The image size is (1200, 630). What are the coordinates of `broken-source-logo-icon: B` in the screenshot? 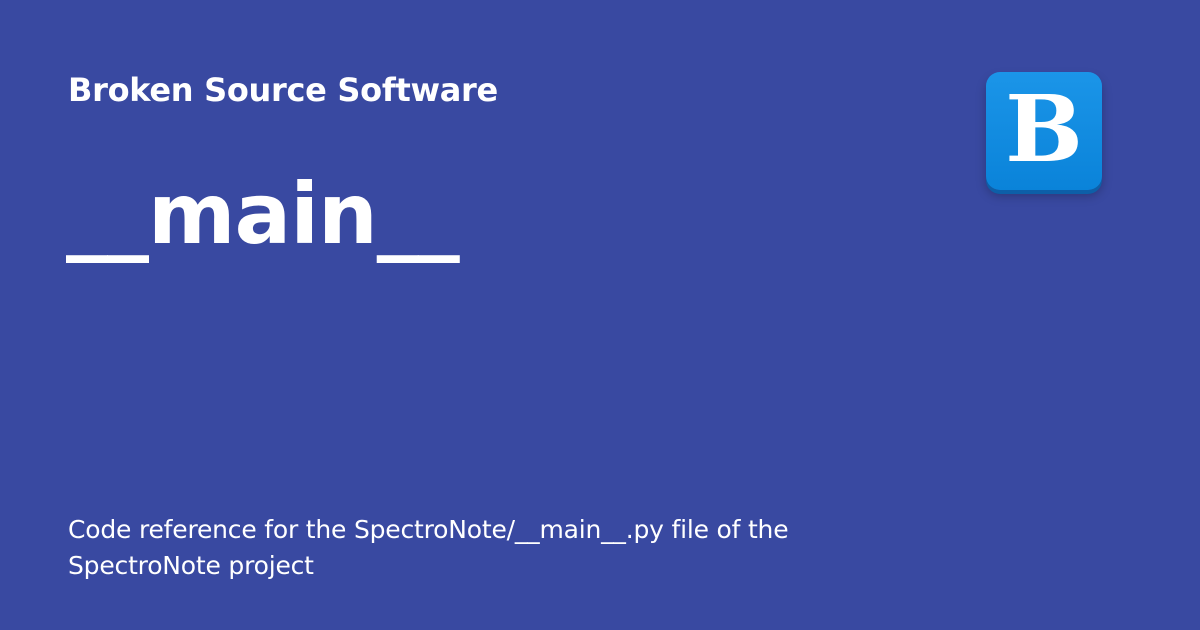 It's located at (1044, 131).